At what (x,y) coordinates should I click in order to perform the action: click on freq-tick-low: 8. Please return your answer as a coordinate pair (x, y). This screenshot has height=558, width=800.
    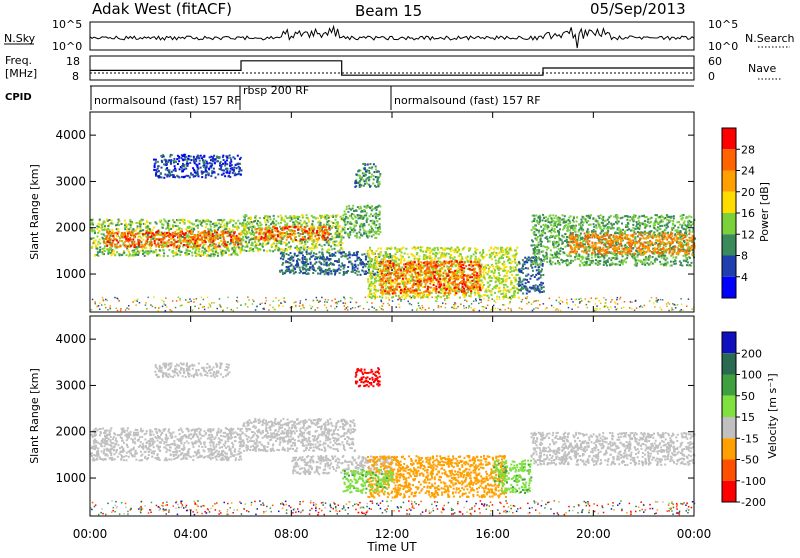
    Looking at the image, I should click on (75, 76).